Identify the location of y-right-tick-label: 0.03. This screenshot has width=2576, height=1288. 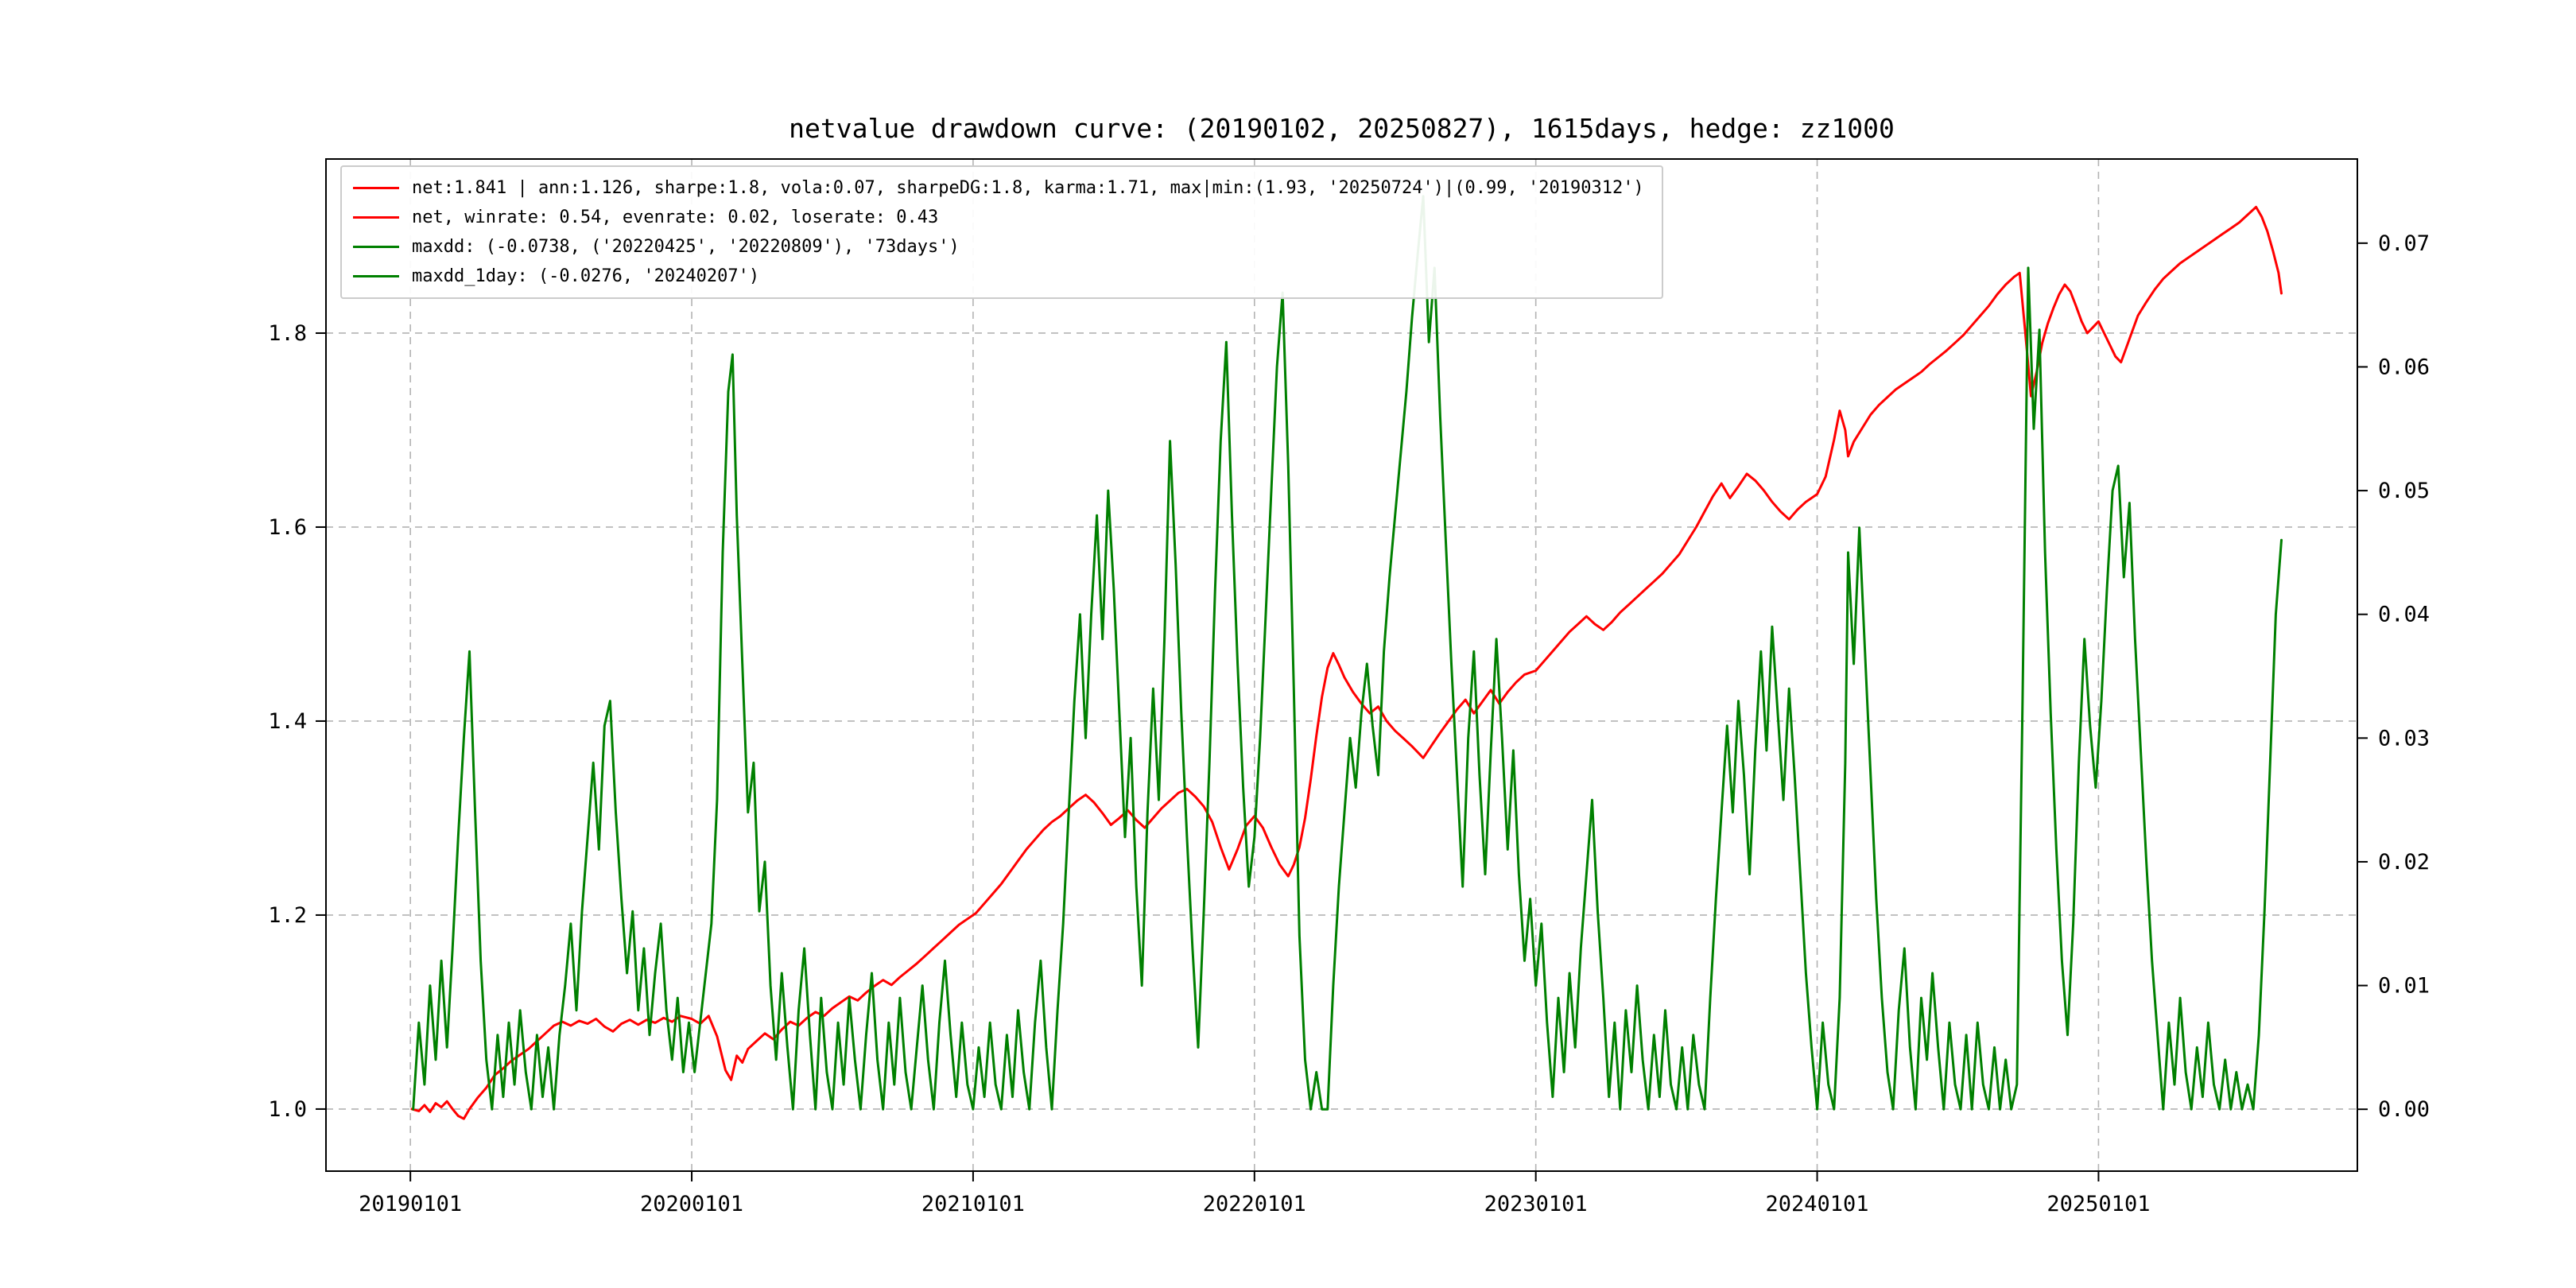
(2404, 739).